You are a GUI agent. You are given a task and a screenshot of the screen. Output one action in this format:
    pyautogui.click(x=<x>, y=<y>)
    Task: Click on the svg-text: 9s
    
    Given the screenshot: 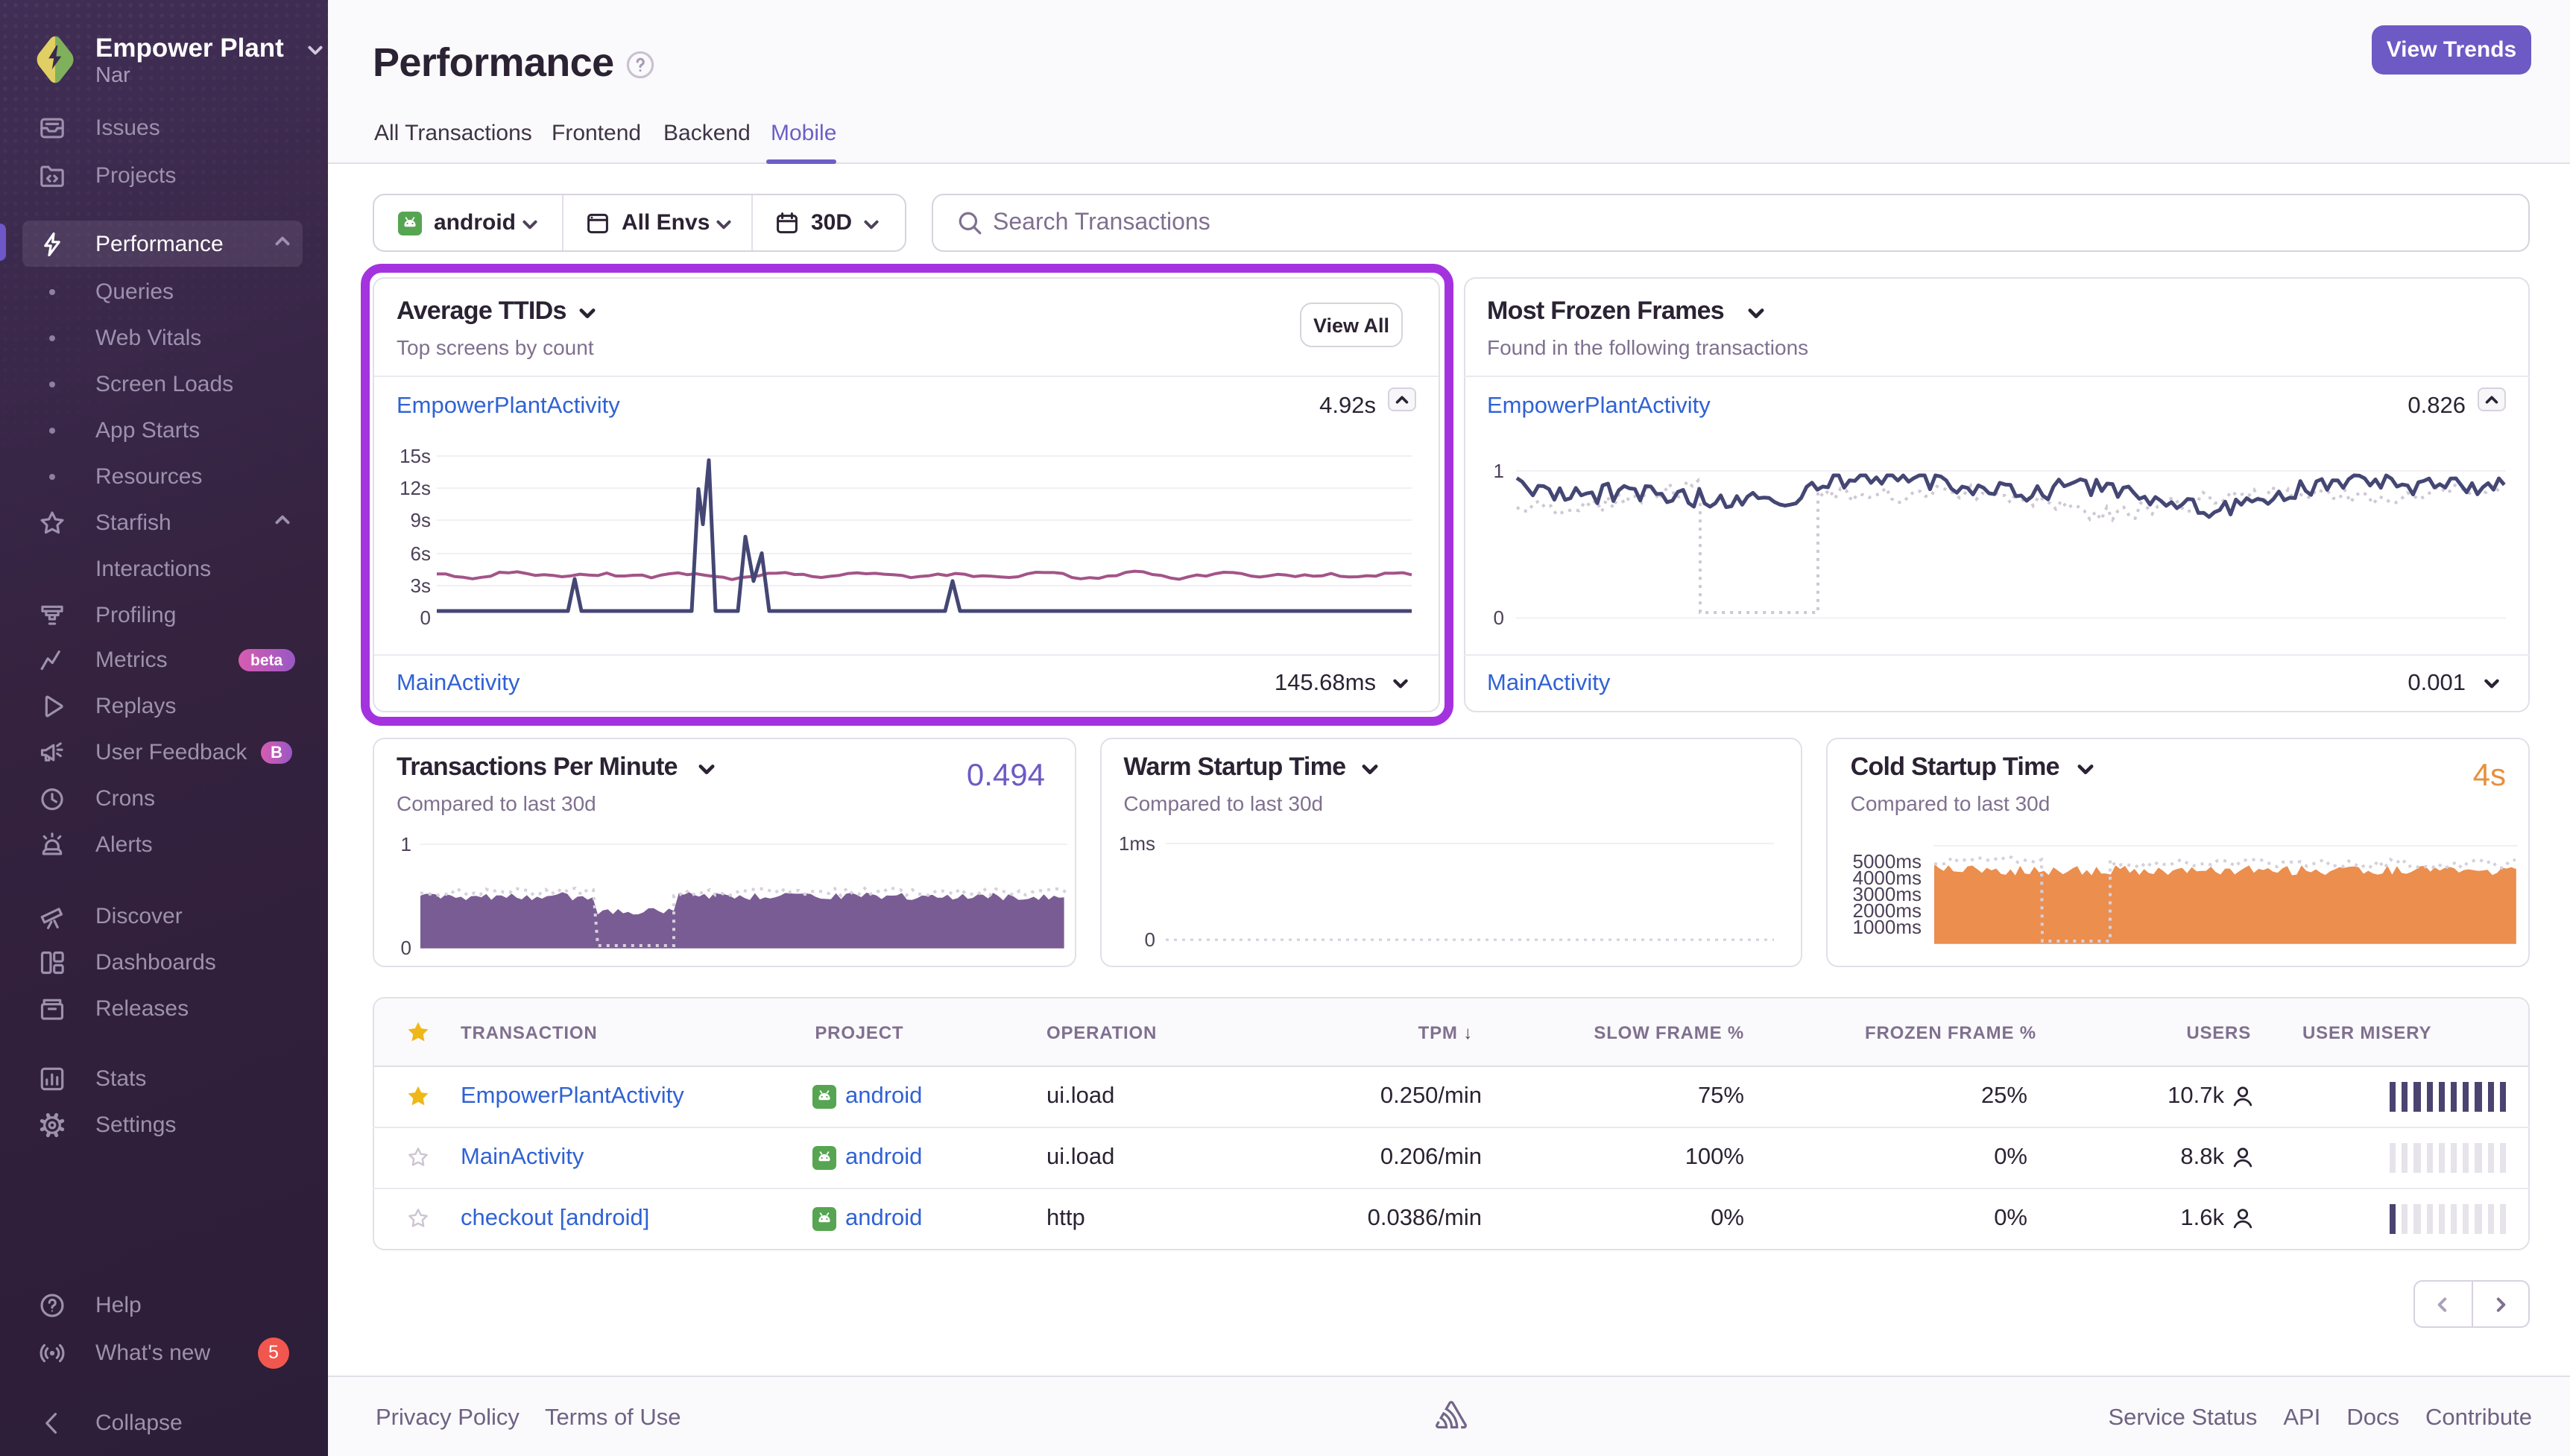 What is the action you would take?
    pyautogui.click(x=421, y=520)
    